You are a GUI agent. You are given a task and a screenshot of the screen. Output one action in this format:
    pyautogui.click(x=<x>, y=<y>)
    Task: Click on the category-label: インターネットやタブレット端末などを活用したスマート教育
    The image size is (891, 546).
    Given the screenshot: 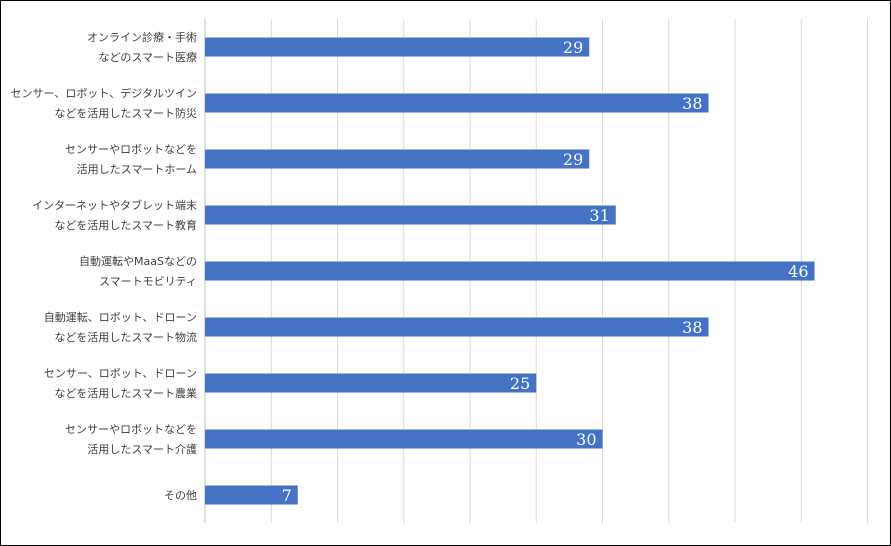 What is the action you would take?
    pyautogui.click(x=114, y=215)
    